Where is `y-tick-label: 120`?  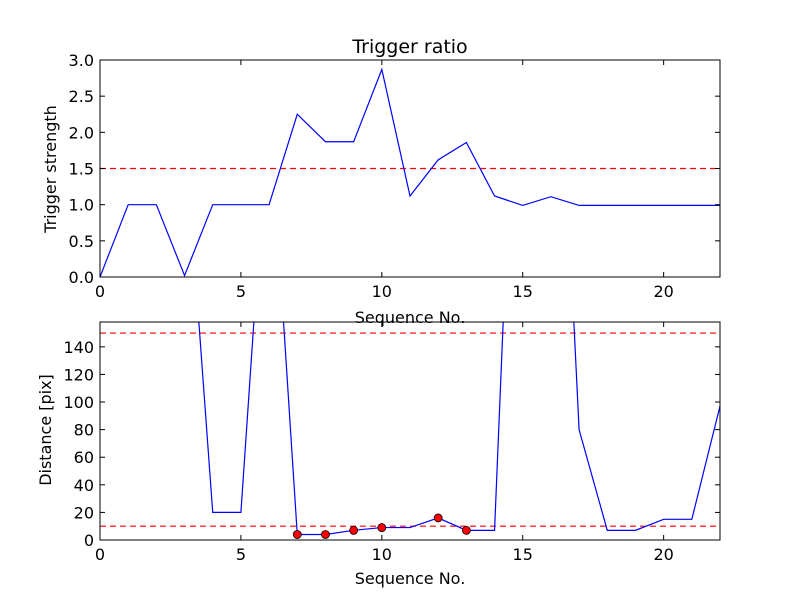
y-tick-label: 120 is located at coordinates (78, 374).